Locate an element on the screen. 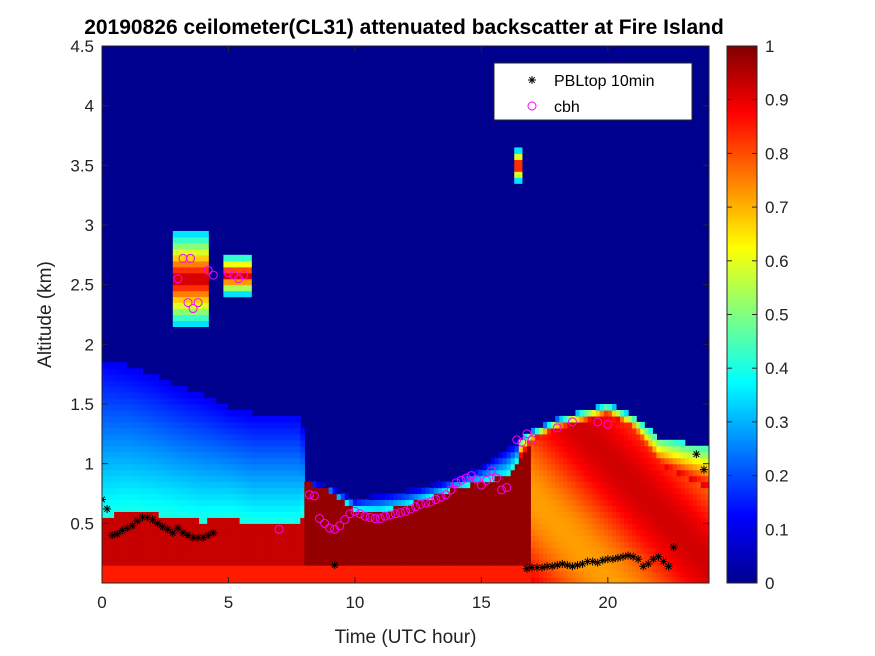 The height and width of the screenshot is (656, 875). pbltop-point is located at coordinates (663, 561).